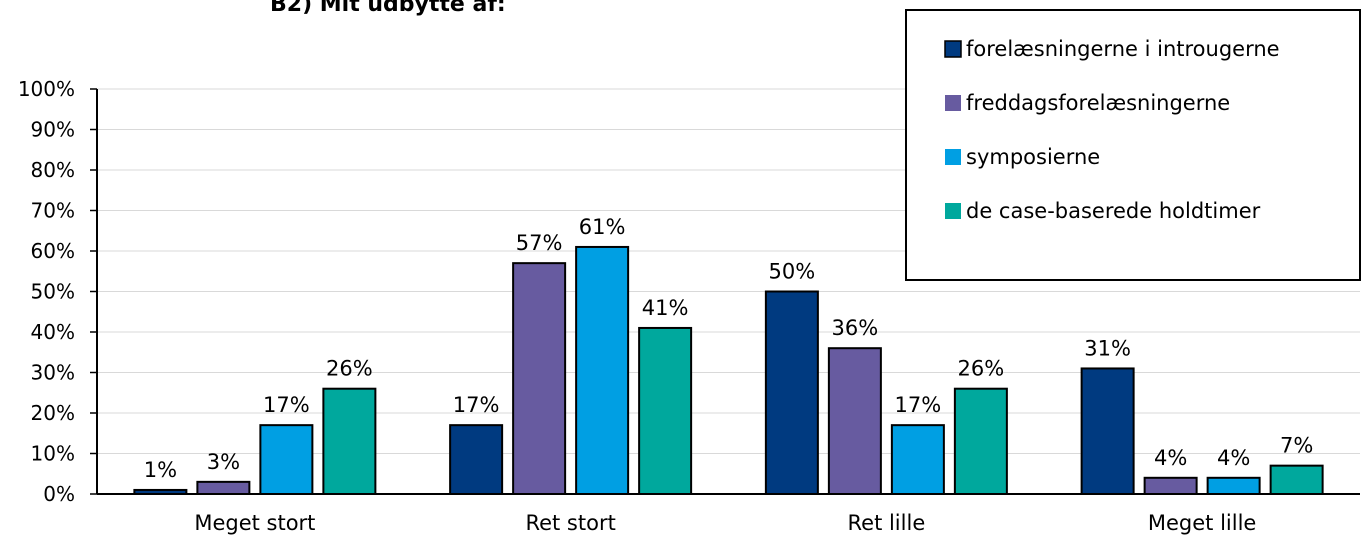 Image resolution: width=1372 pixels, height=549 pixels. What do you see at coordinates (53, 130) in the screenshot?
I see `y-tick-label: 90%` at bounding box center [53, 130].